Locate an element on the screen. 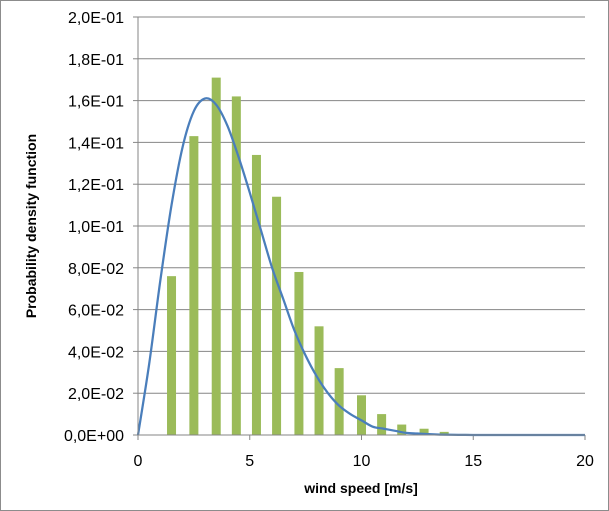  y-tick-label: 0,0E+00 is located at coordinates (94, 436).